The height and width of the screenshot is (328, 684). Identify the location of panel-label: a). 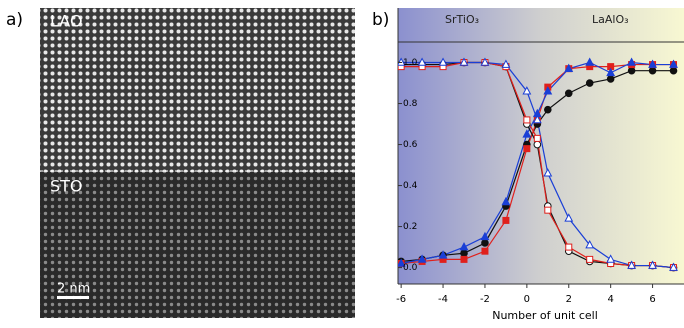
(14, 20).